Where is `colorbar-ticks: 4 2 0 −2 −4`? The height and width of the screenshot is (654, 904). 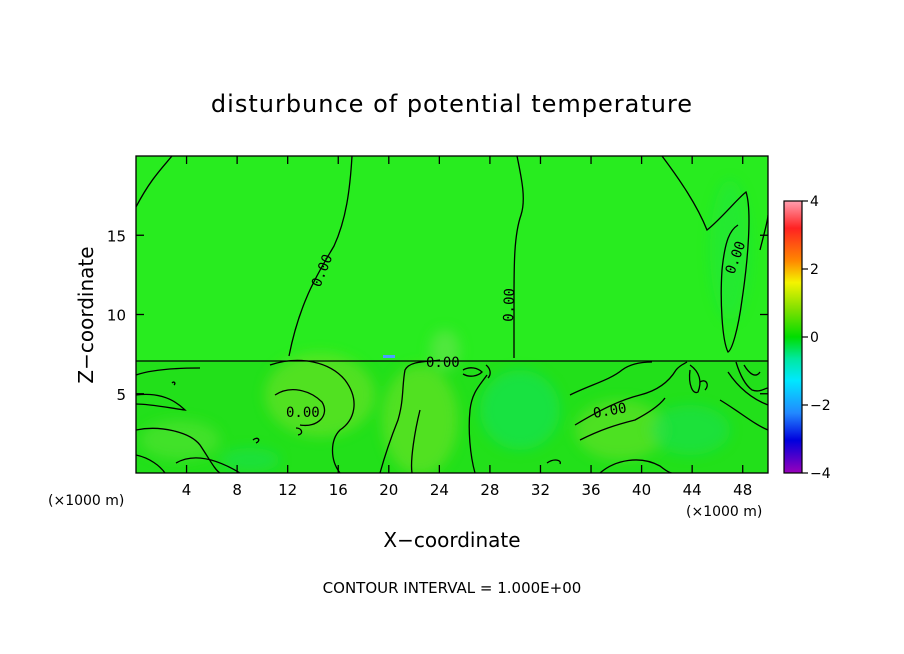
colorbar-ticks: 4 2 0 −2 −4 is located at coordinates (816, 338).